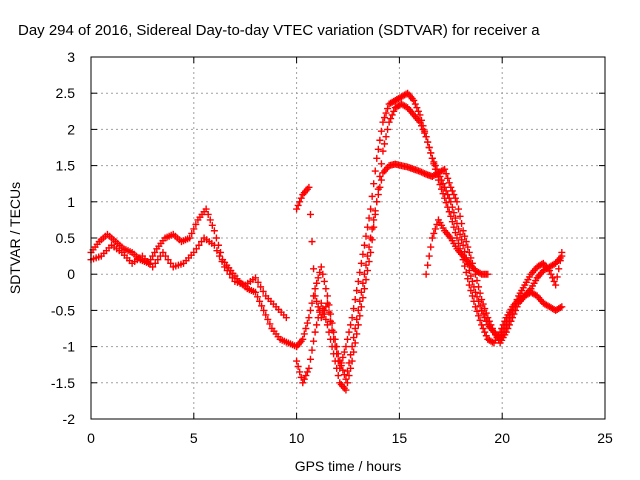 The height and width of the screenshot is (480, 640). I want to click on x-tick-label: 25, so click(605, 438).